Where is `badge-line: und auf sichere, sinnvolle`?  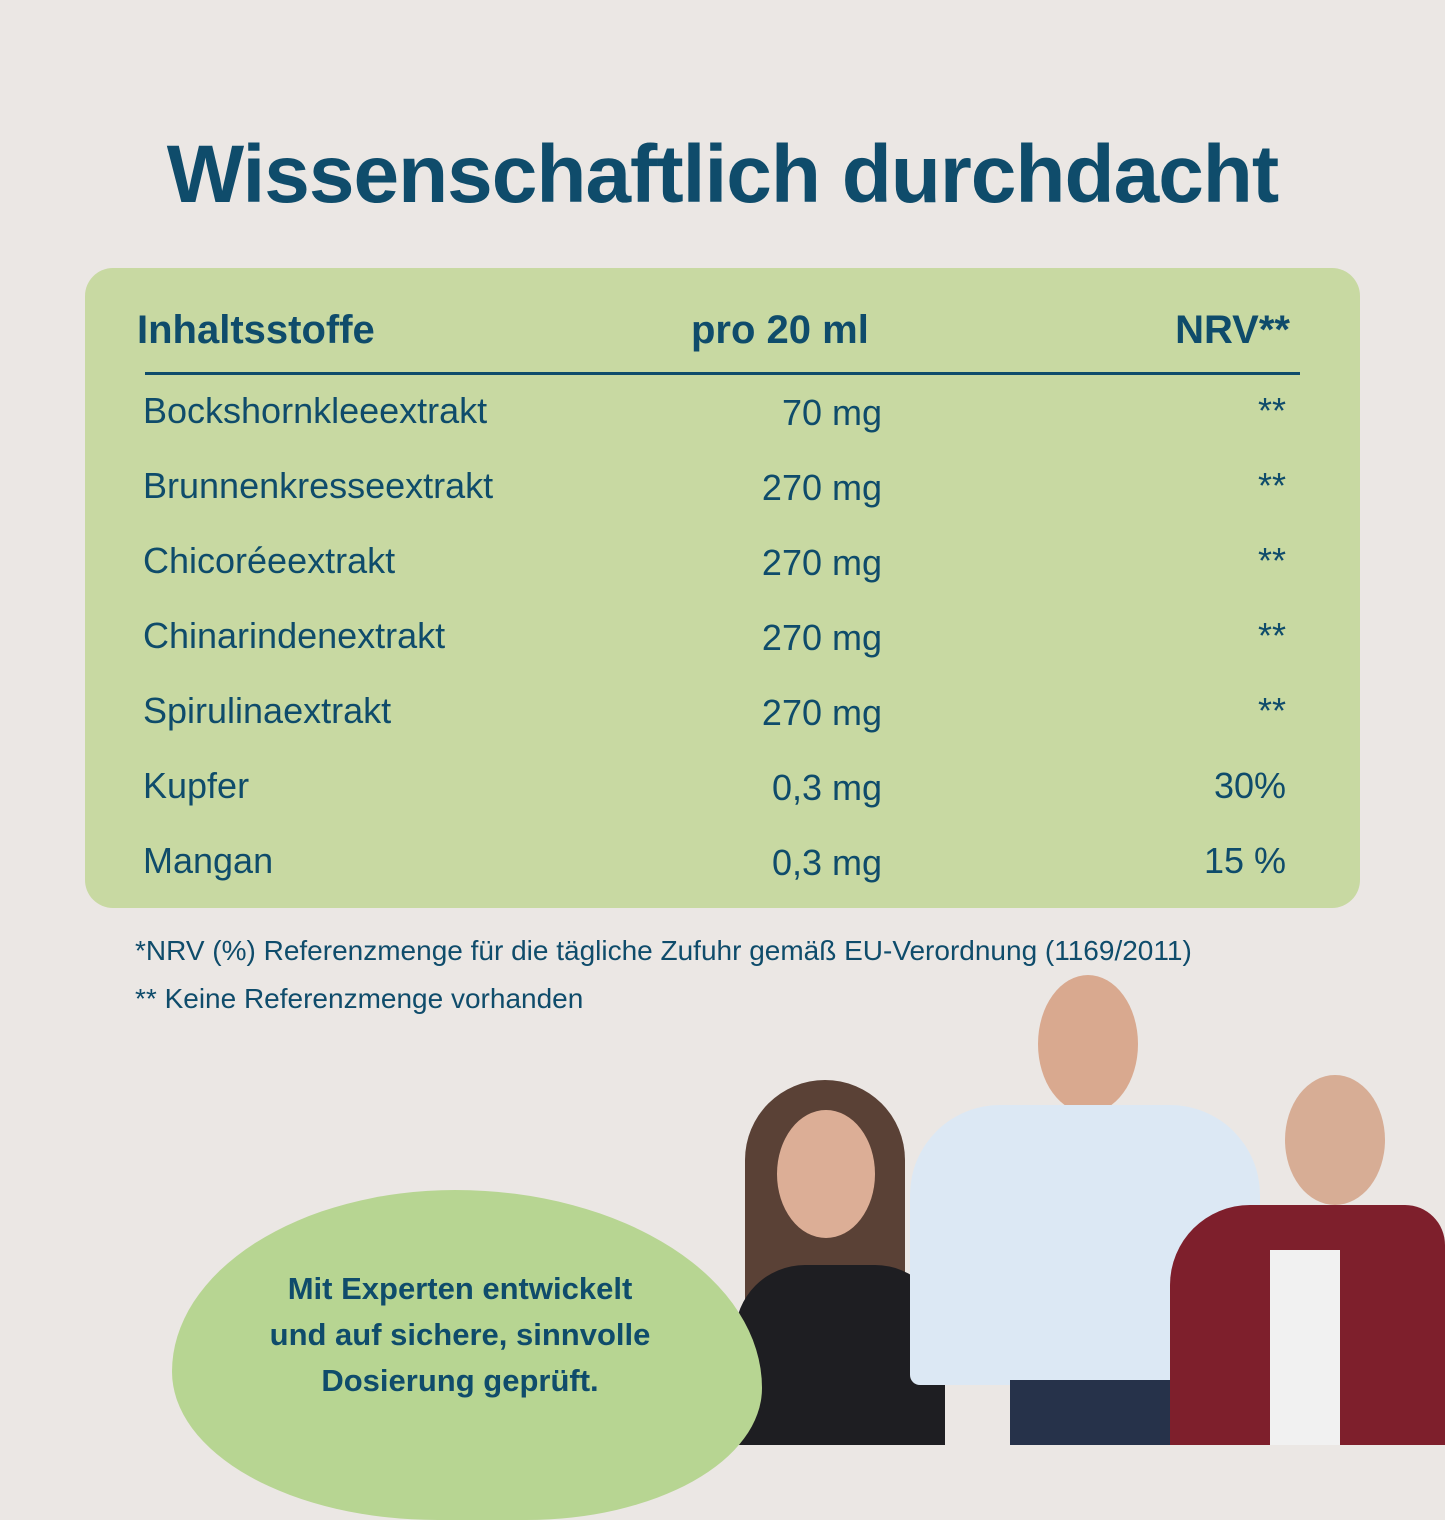 badge-line: und auf sichere, sinnvolle is located at coordinates (460, 1334).